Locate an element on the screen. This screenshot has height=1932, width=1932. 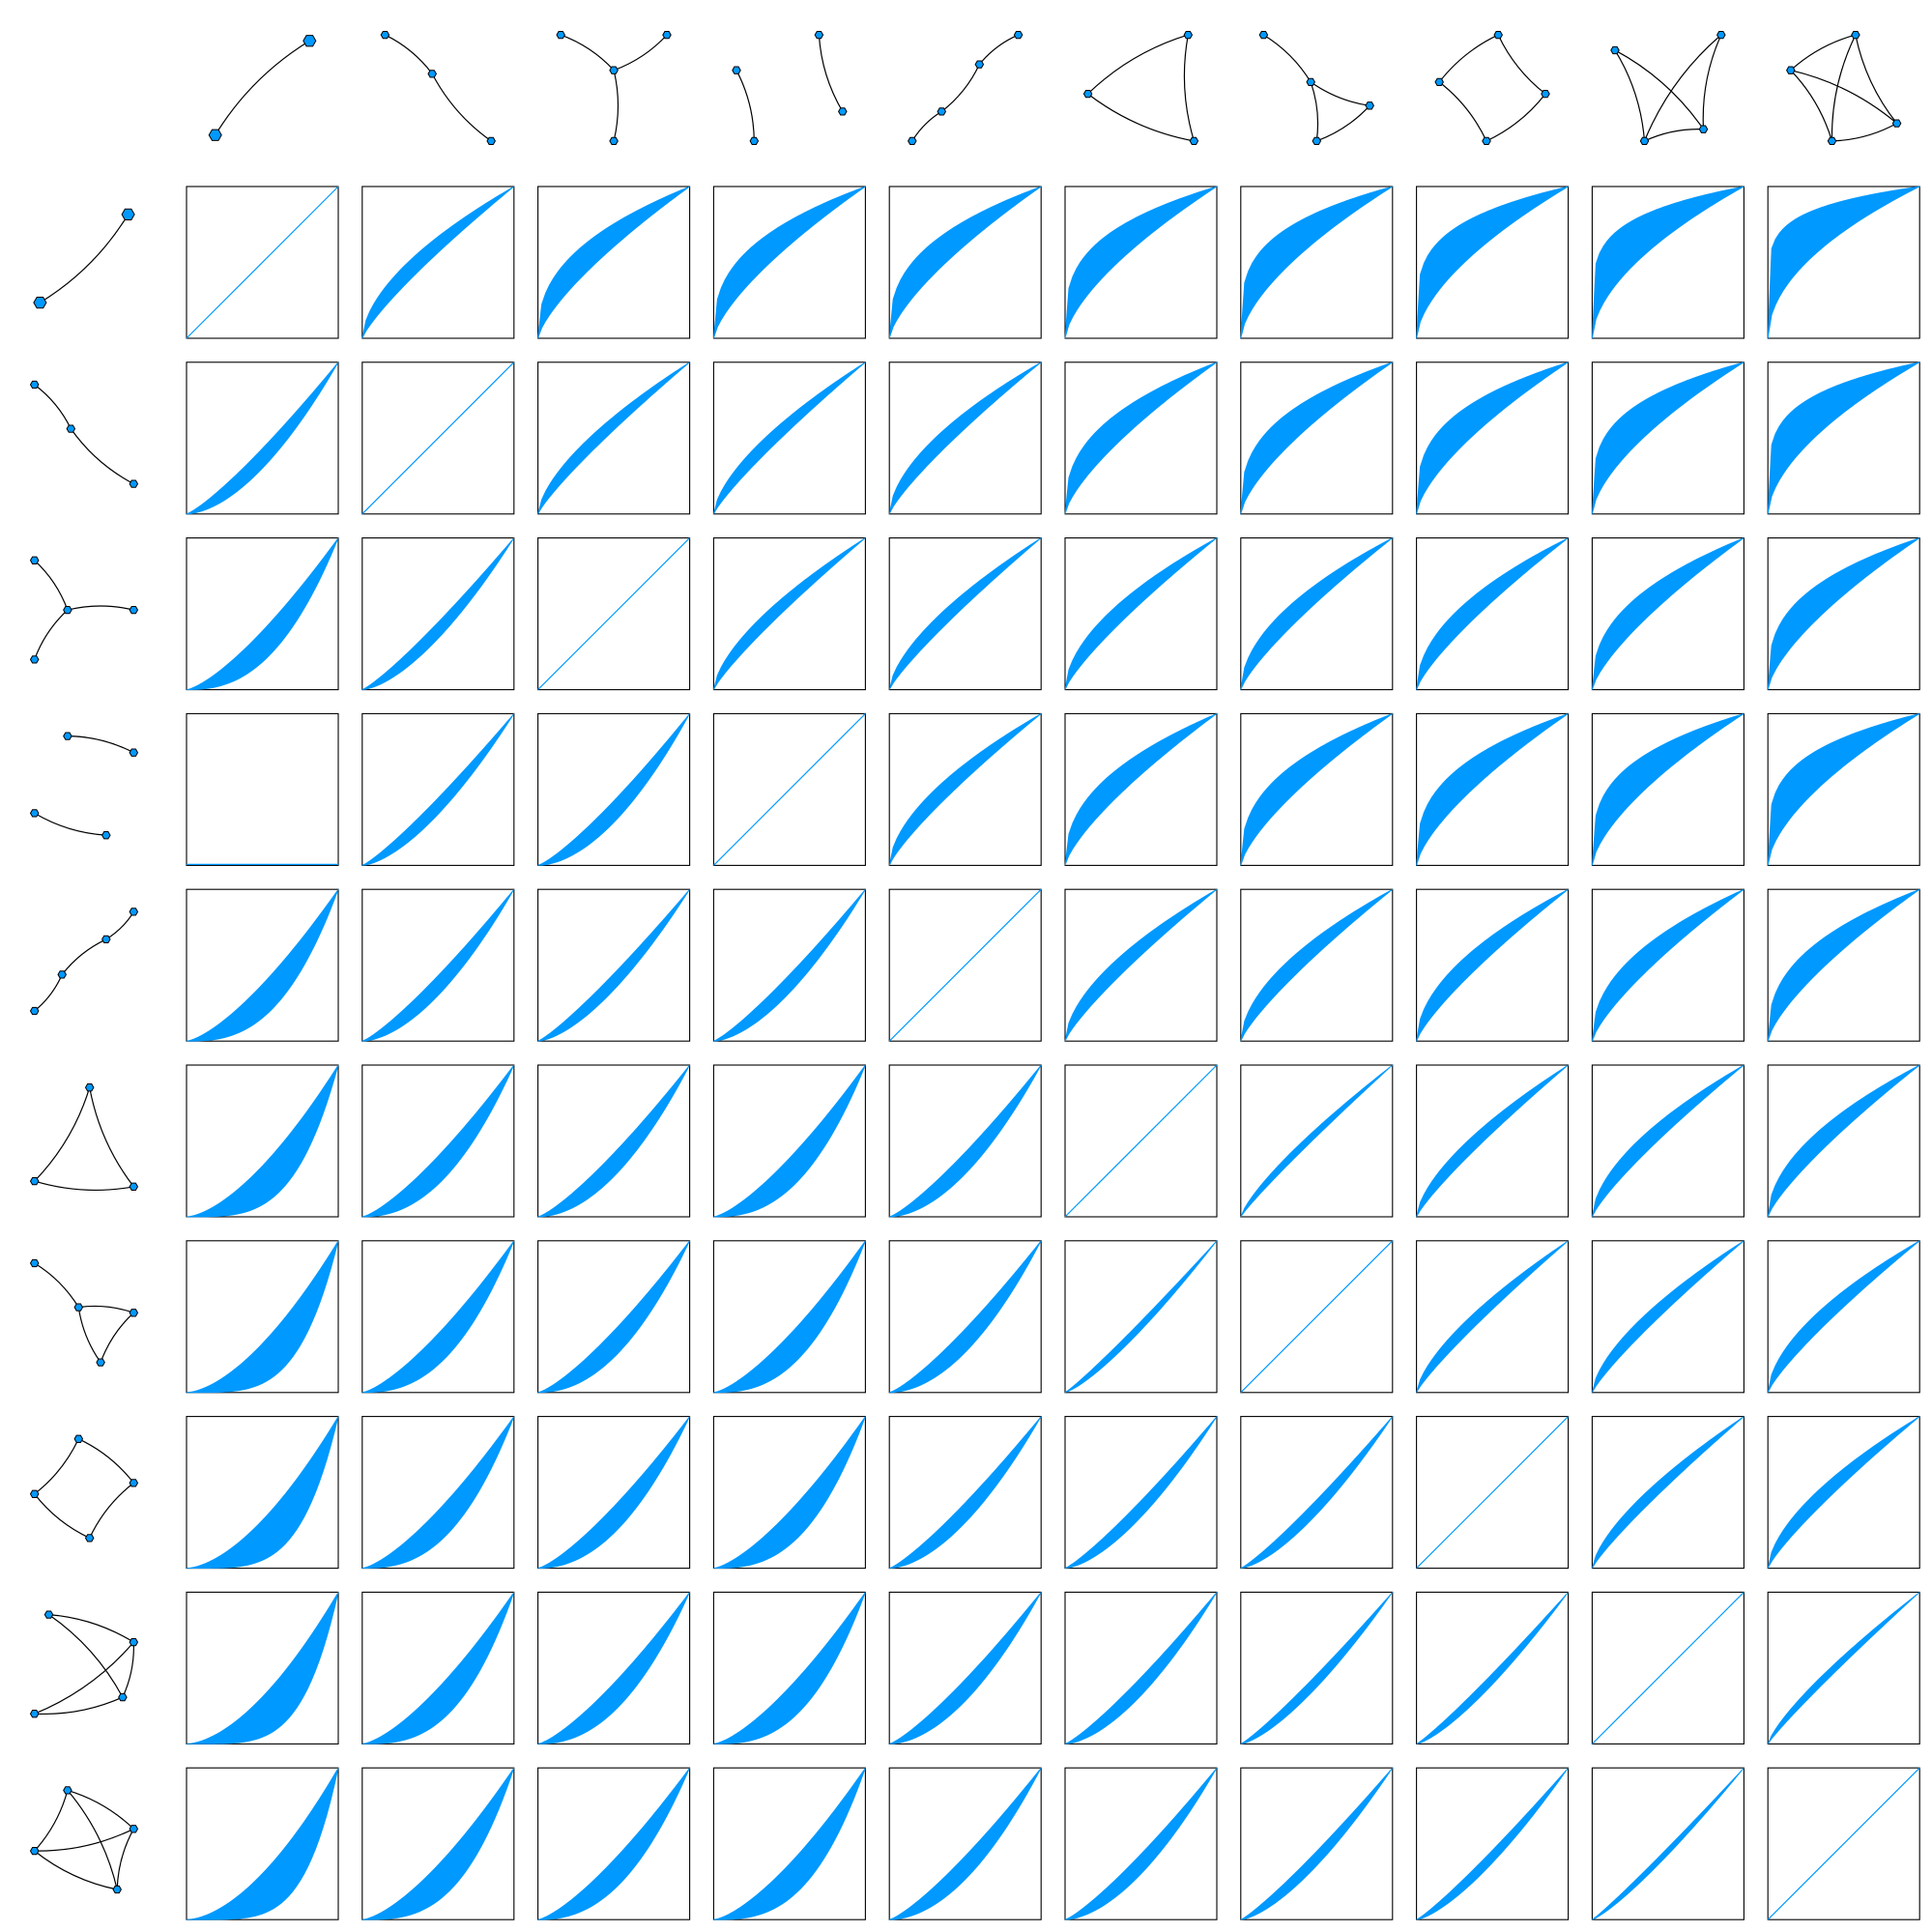
cell-r8-c9 is located at coordinates (1843, 1668).